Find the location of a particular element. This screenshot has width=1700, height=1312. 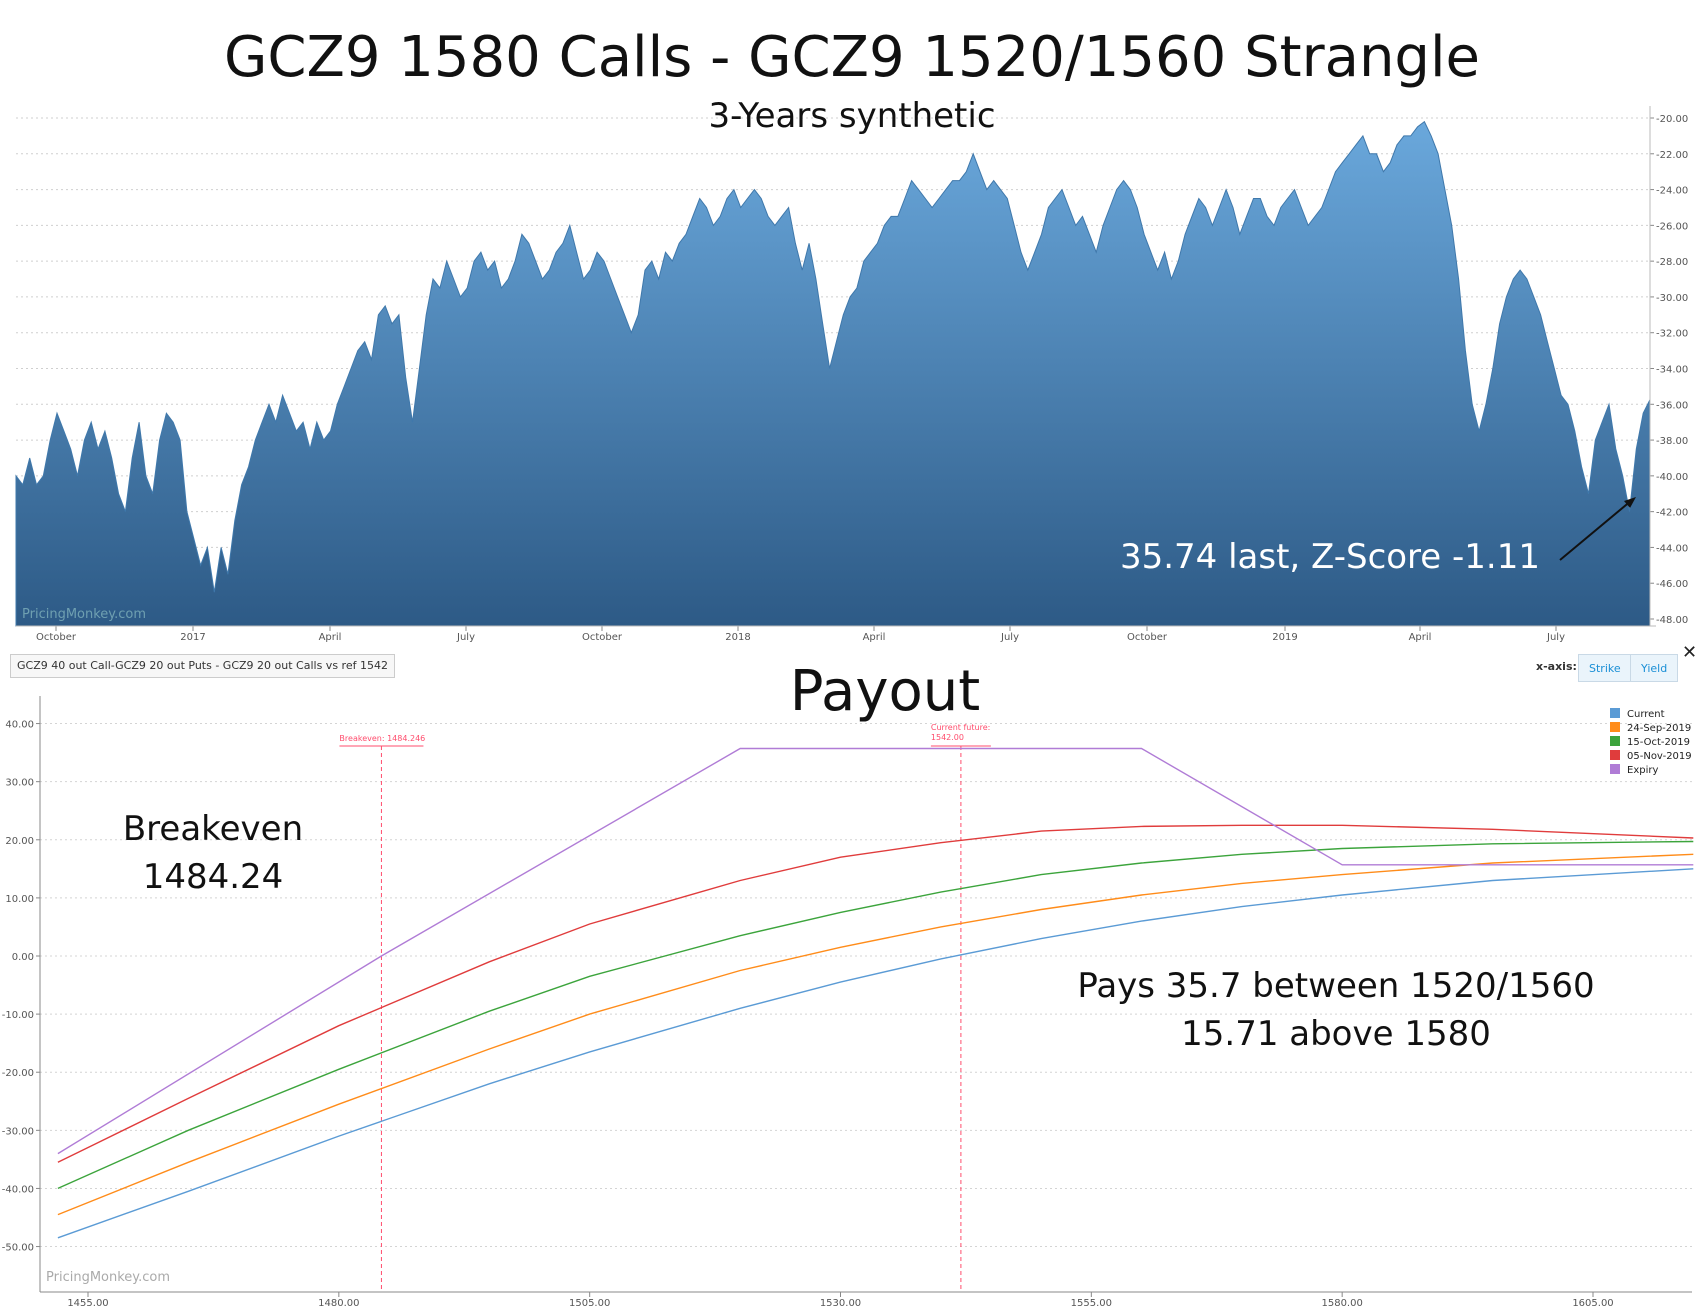

payout-x-tick-label: 1605.00 is located at coordinates (1592, 1303).